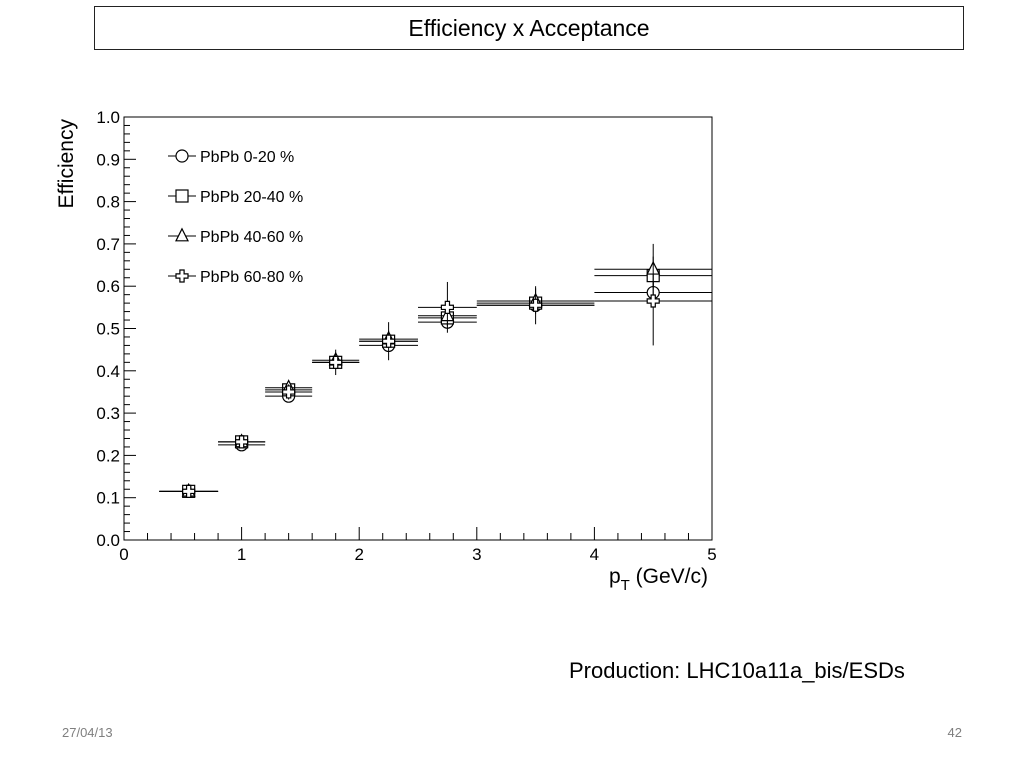 The height and width of the screenshot is (768, 1024). I want to click on legend-marker-triangle, so click(182, 234).